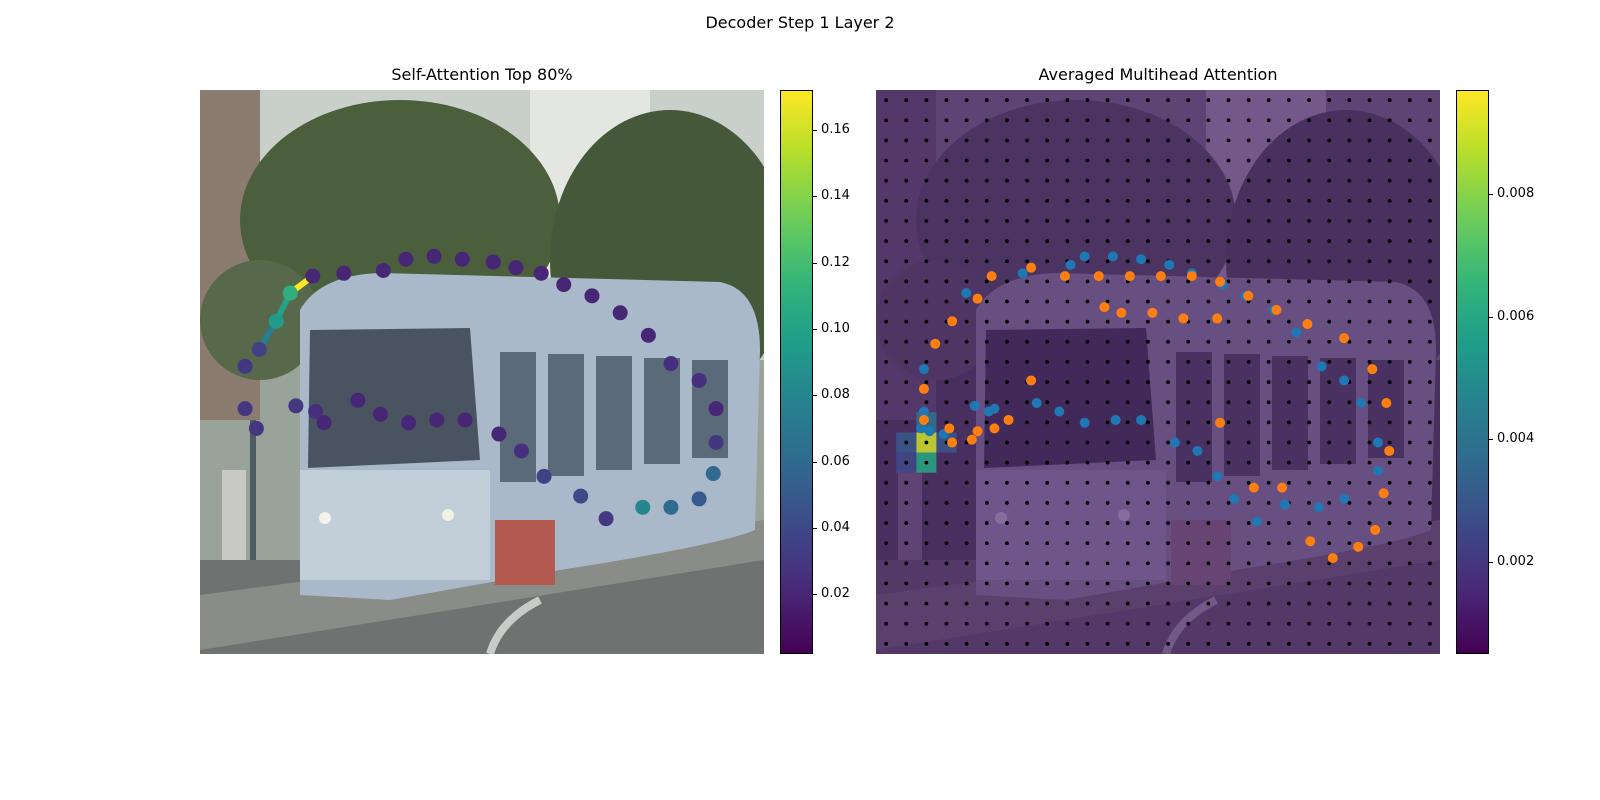 This screenshot has height=800, width=1600. What do you see at coordinates (835, 395) in the screenshot?
I see `left-colorbar-tick-label: 0.08` at bounding box center [835, 395].